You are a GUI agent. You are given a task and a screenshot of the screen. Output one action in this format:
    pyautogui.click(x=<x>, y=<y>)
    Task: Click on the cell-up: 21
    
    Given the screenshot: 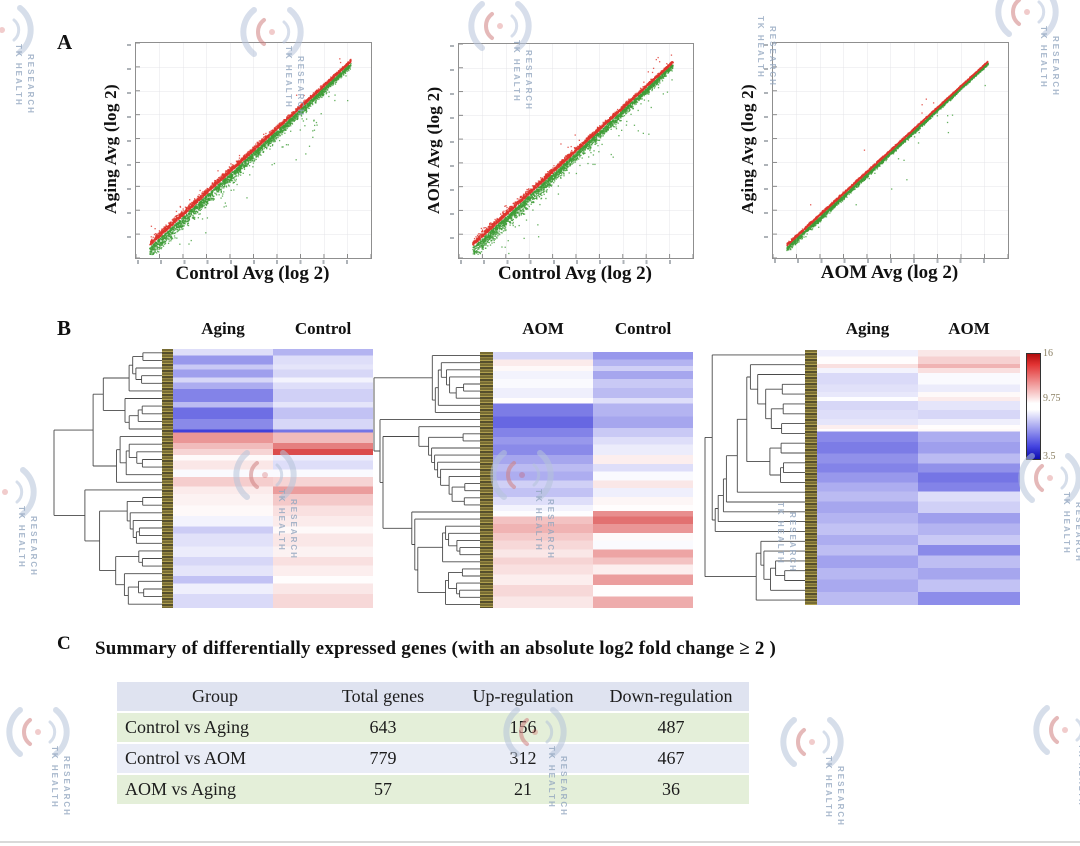 What is the action you would take?
    pyautogui.click(x=523, y=789)
    